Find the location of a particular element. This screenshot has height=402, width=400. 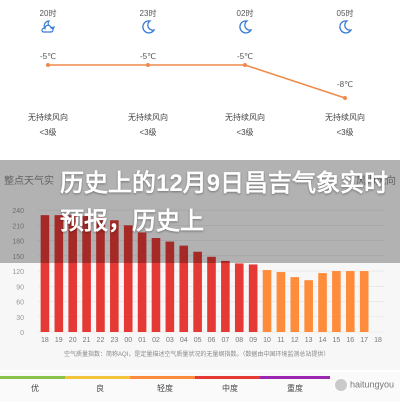

y-tick-label: 30 is located at coordinates (20, 318).